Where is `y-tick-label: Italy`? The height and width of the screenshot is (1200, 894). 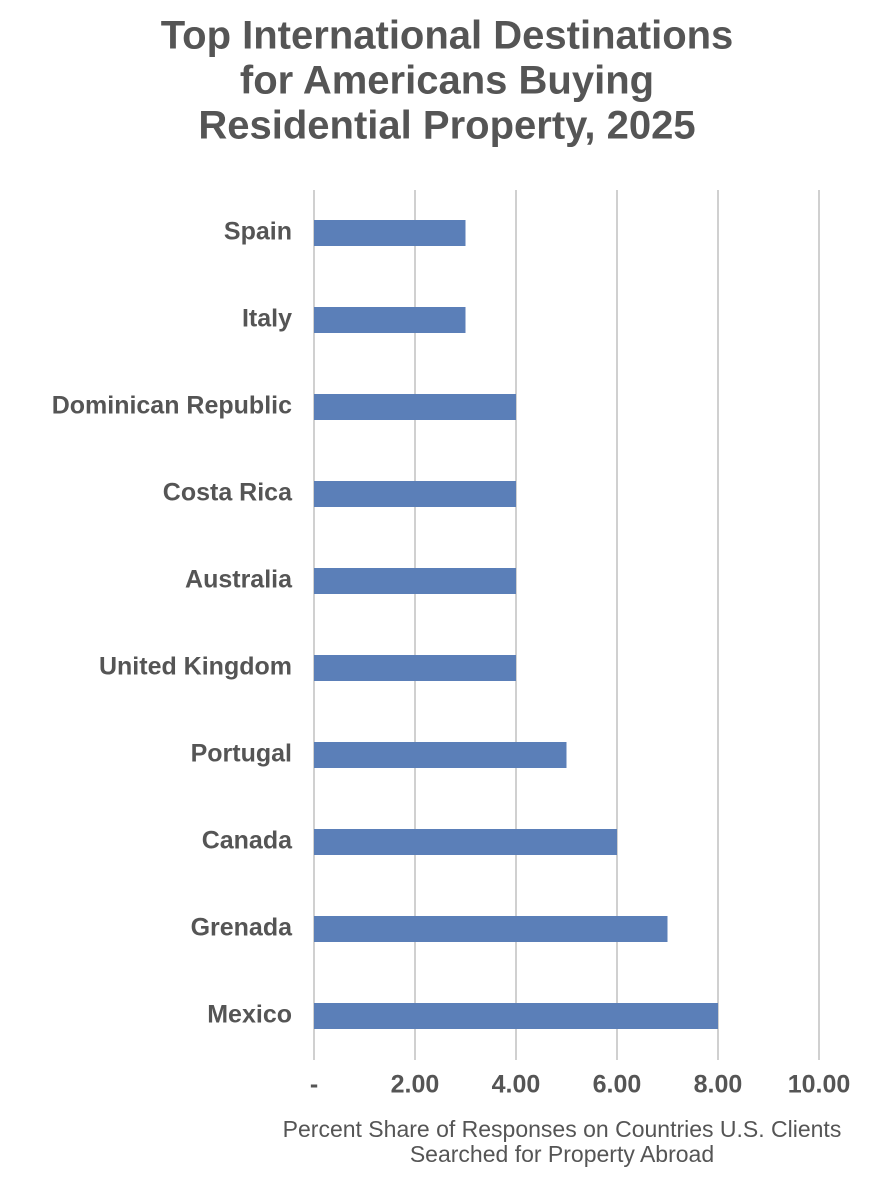 y-tick-label: Italy is located at coordinates (267, 319).